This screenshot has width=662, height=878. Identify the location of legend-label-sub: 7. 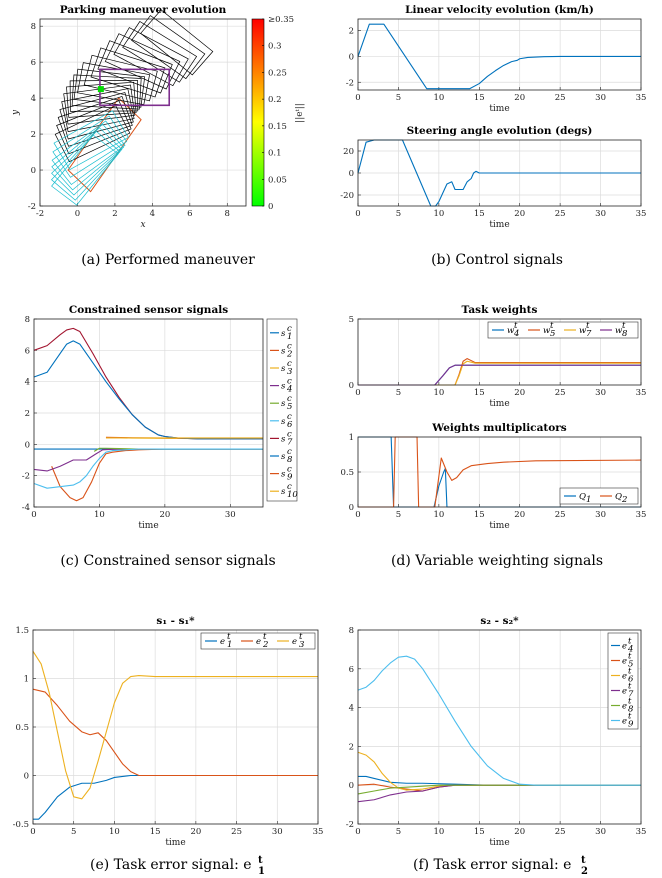
(290, 442).